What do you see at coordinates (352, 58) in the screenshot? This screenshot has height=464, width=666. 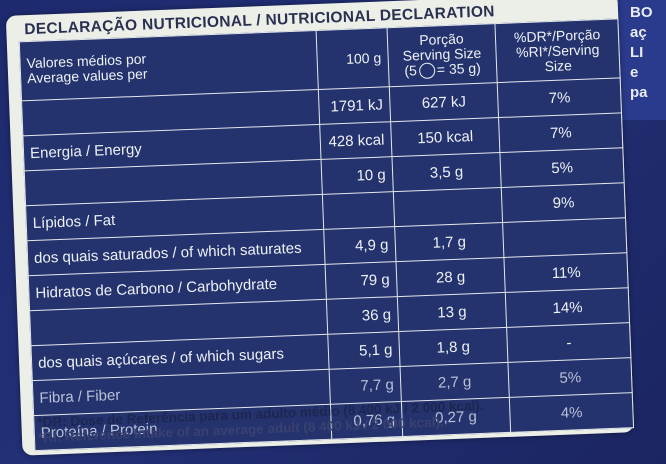 I see `header-per-100g: 100 g` at bounding box center [352, 58].